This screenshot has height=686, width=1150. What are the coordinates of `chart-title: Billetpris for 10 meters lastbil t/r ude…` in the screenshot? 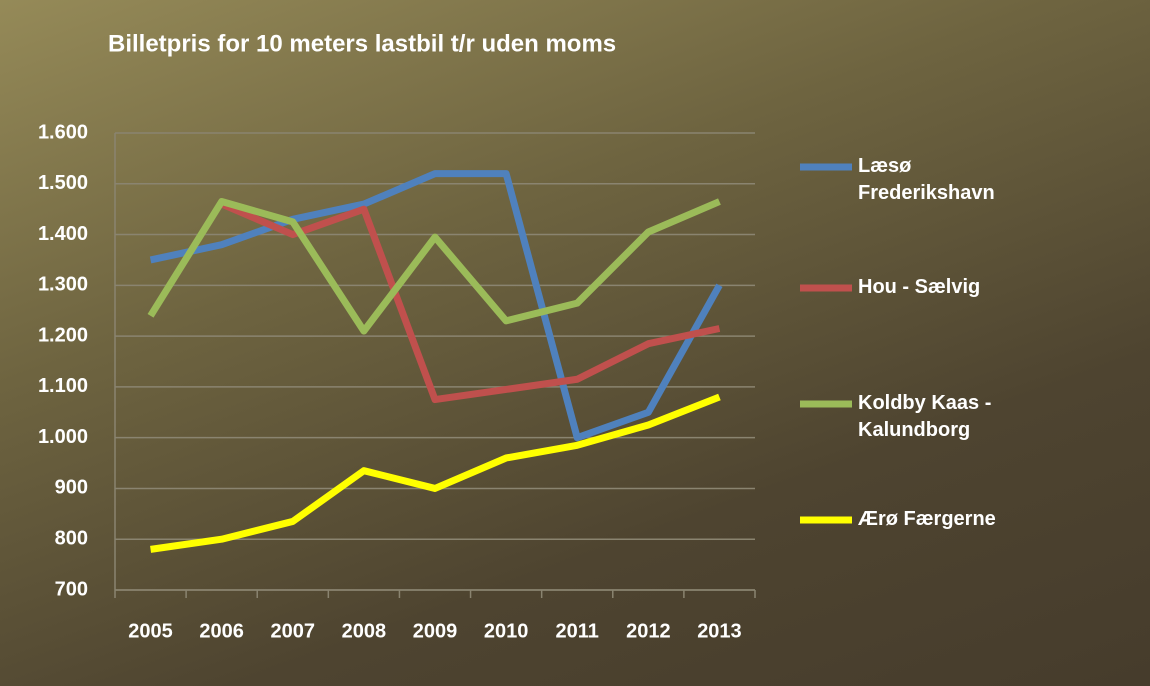 It's located at (362, 43).